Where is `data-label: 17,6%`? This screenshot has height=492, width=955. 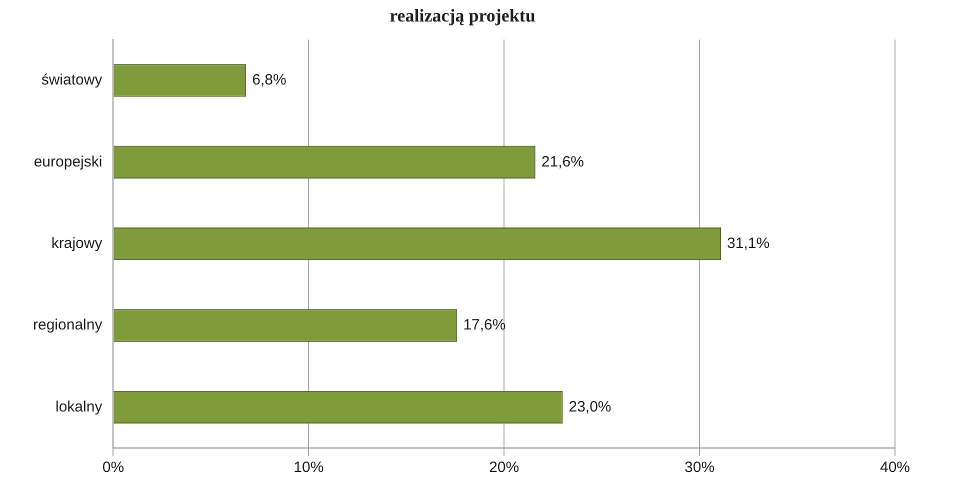 data-label: 17,6% is located at coordinates (484, 325).